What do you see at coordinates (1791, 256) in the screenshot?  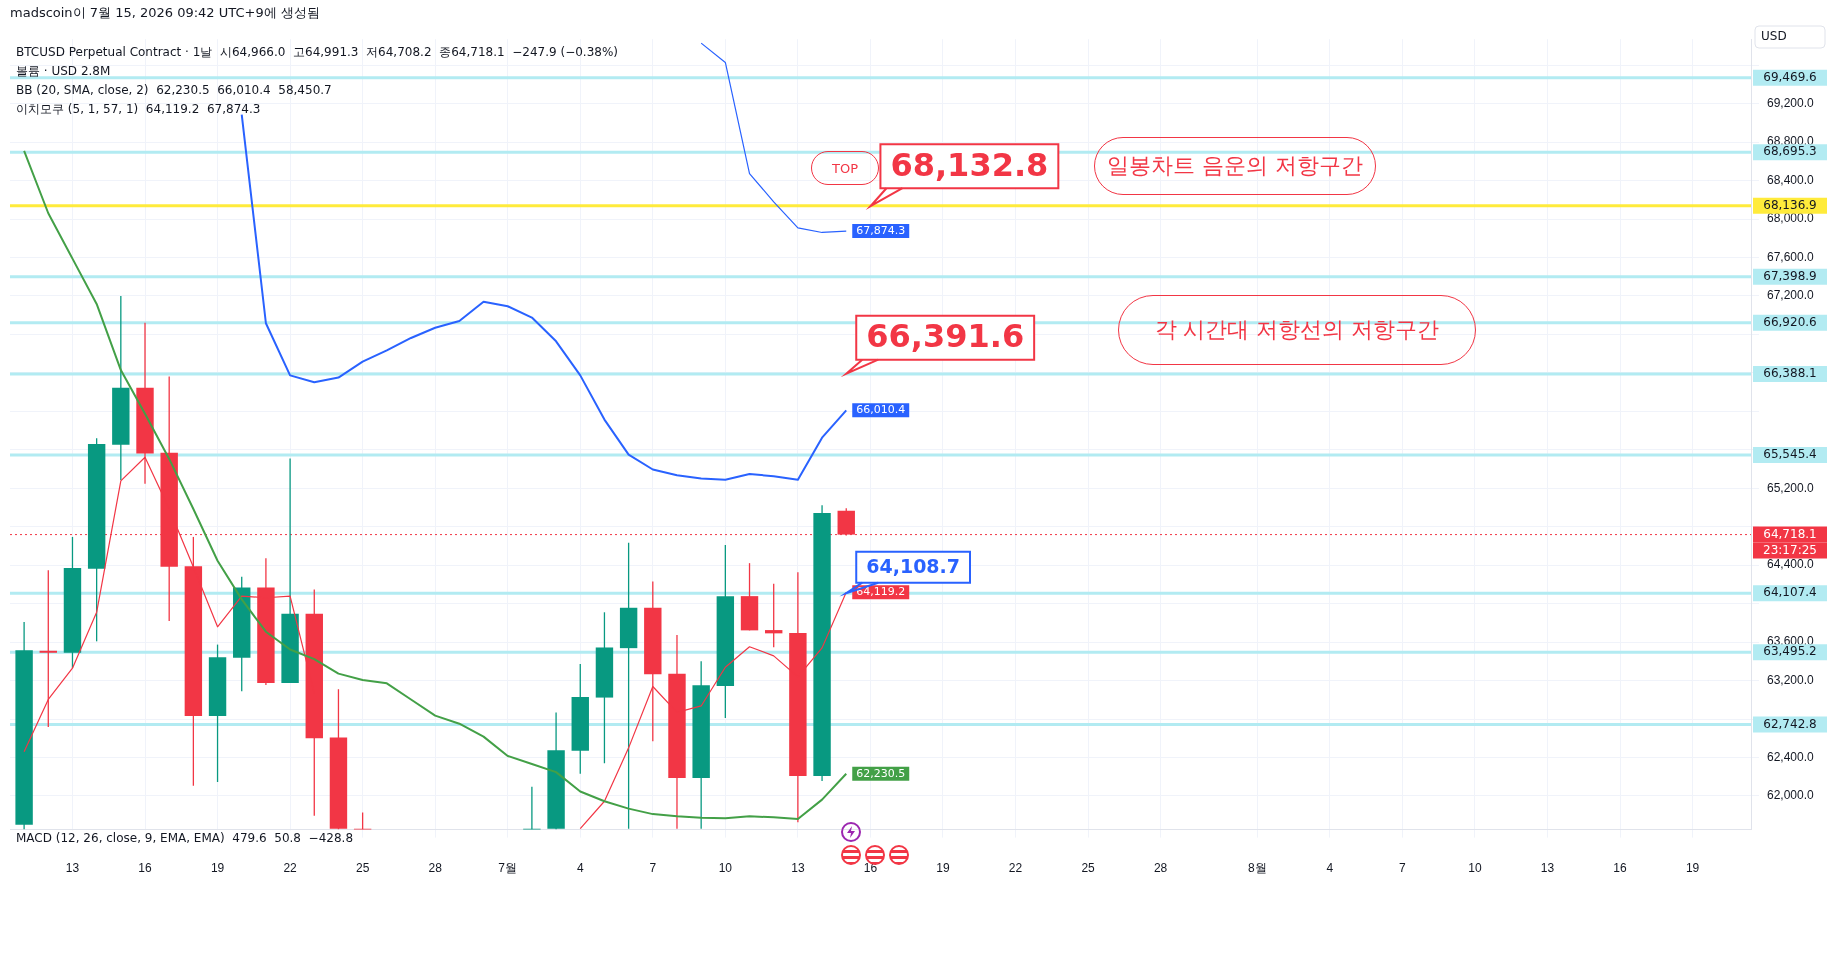 I see `y-tick-label: 67,600.0` at bounding box center [1791, 256].